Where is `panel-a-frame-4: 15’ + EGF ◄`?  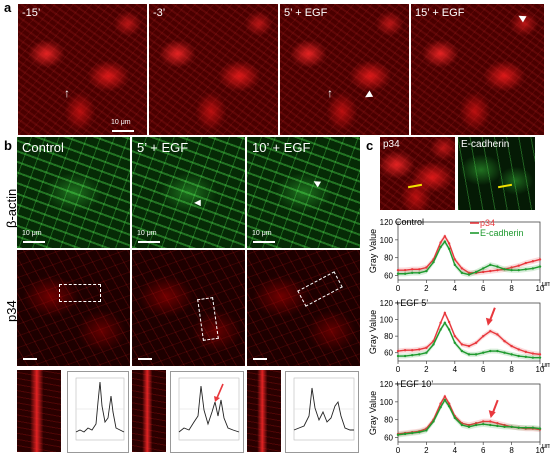
panel-a-frame-4: 15’ + EGF ◄ is located at coordinates (477, 69).